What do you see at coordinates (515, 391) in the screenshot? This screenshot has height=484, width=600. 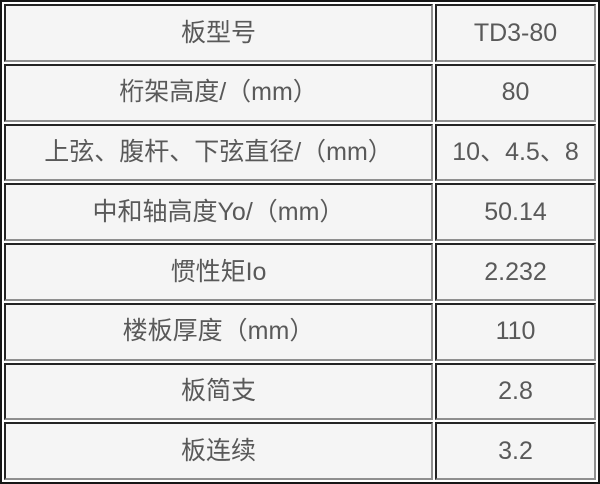 I see `spec-value-cell: 2.8` at bounding box center [515, 391].